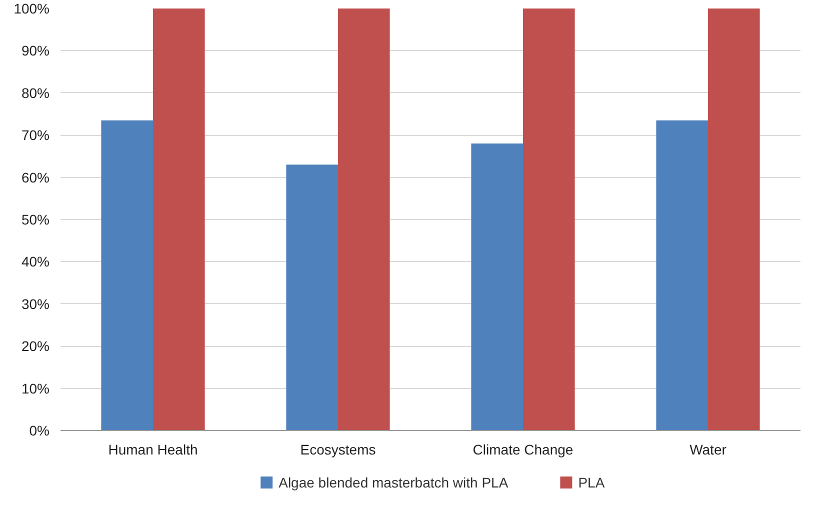  What do you see at coordinates (35, 220) in the screenshot?
I see `y-tick-label: 50%` at bounding box center [35, 220].